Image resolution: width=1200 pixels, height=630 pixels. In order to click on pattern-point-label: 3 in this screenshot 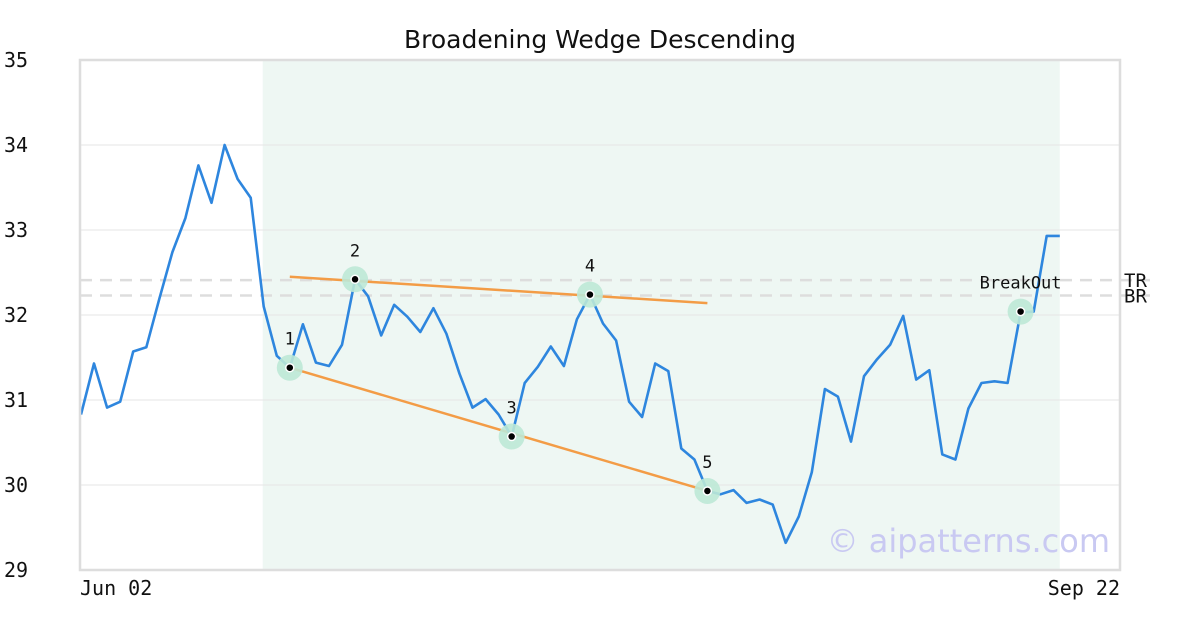, I will do `click(512, 409)`.